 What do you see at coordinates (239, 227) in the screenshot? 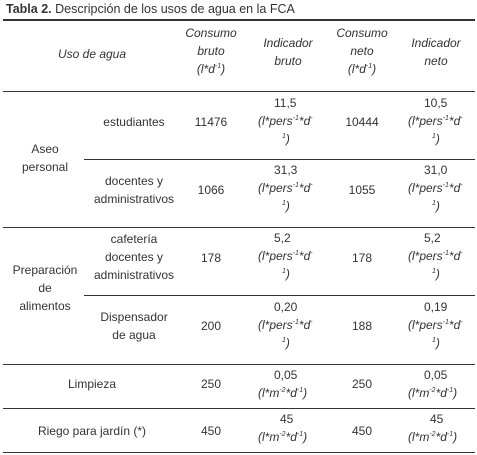
I see `rule-aseo-end` at bounding box center [239, 227].